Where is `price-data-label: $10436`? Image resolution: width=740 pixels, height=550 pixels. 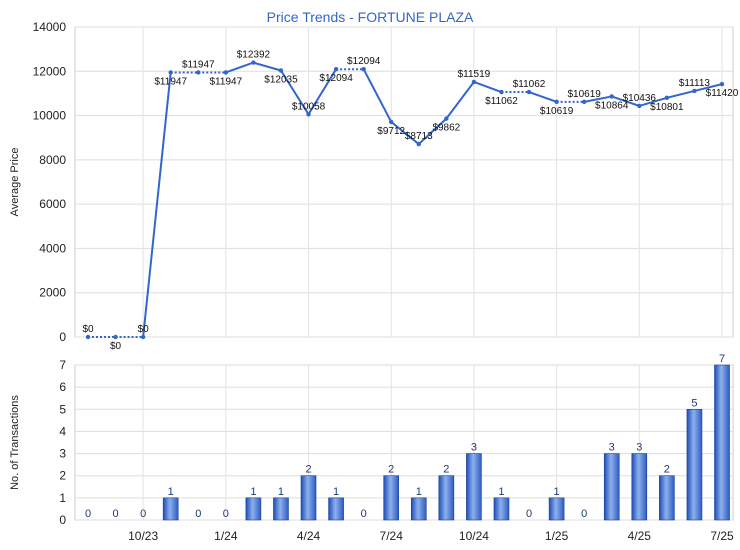
price-data-label: $10436 is located at coordinates (640, 98).